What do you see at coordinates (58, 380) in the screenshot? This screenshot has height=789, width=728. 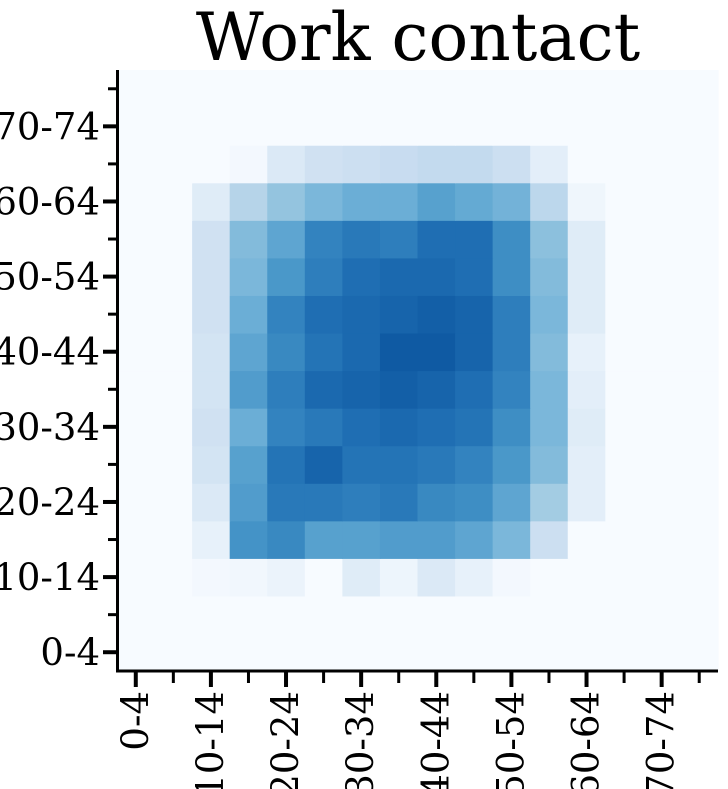 I see `y-ticks: 0-4 10-14 20-24 30-34 40-44 50-54 60-64 70-74` at bounding box center [58, 380].